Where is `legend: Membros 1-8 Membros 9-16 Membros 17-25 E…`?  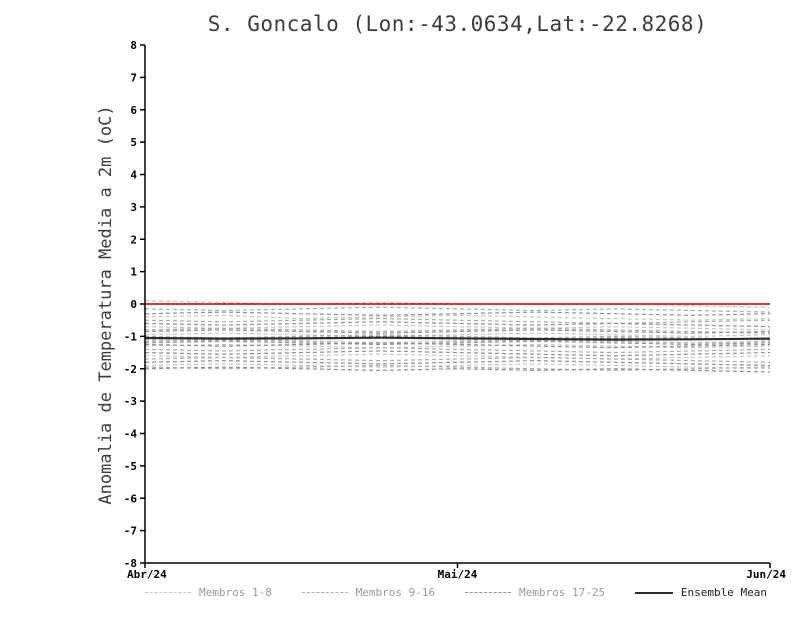 legend: Membros 1-8 Membros 9-16 Membros 17-25 E… is located at coordinates (456, 592).